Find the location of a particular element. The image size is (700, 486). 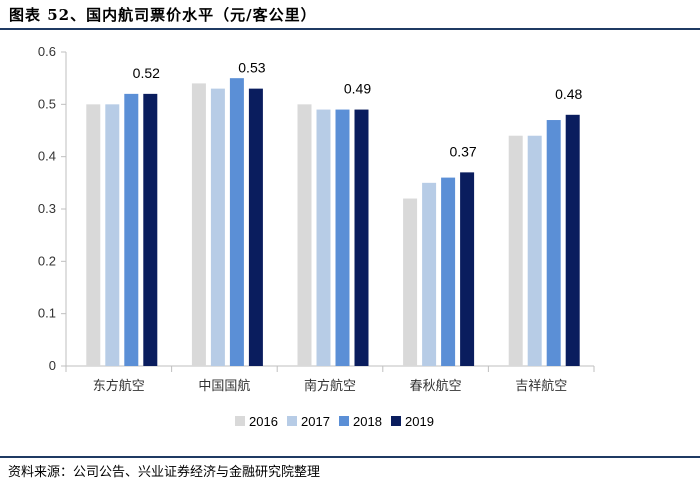

x-category-label: 吉祥航空 is located at coordinates (541, 386).